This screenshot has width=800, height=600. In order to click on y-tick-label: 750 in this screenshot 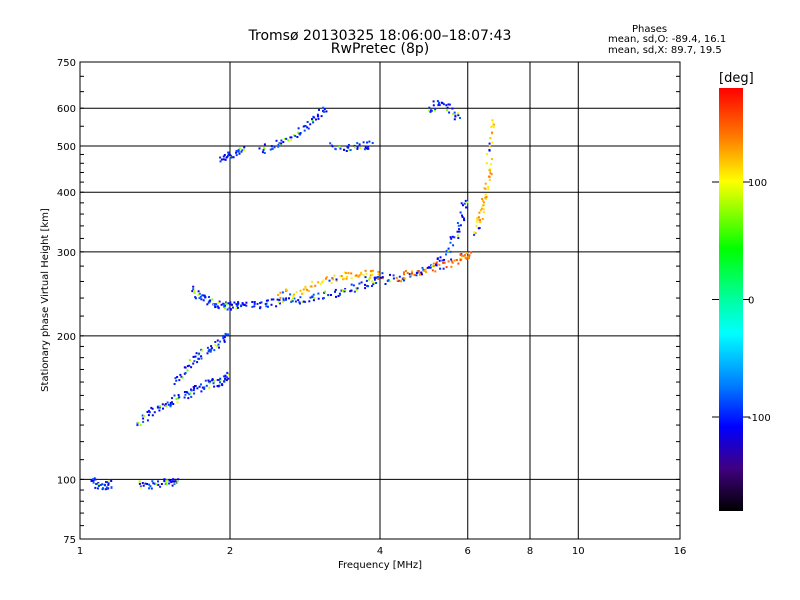, I will do `click(66, 63)`.